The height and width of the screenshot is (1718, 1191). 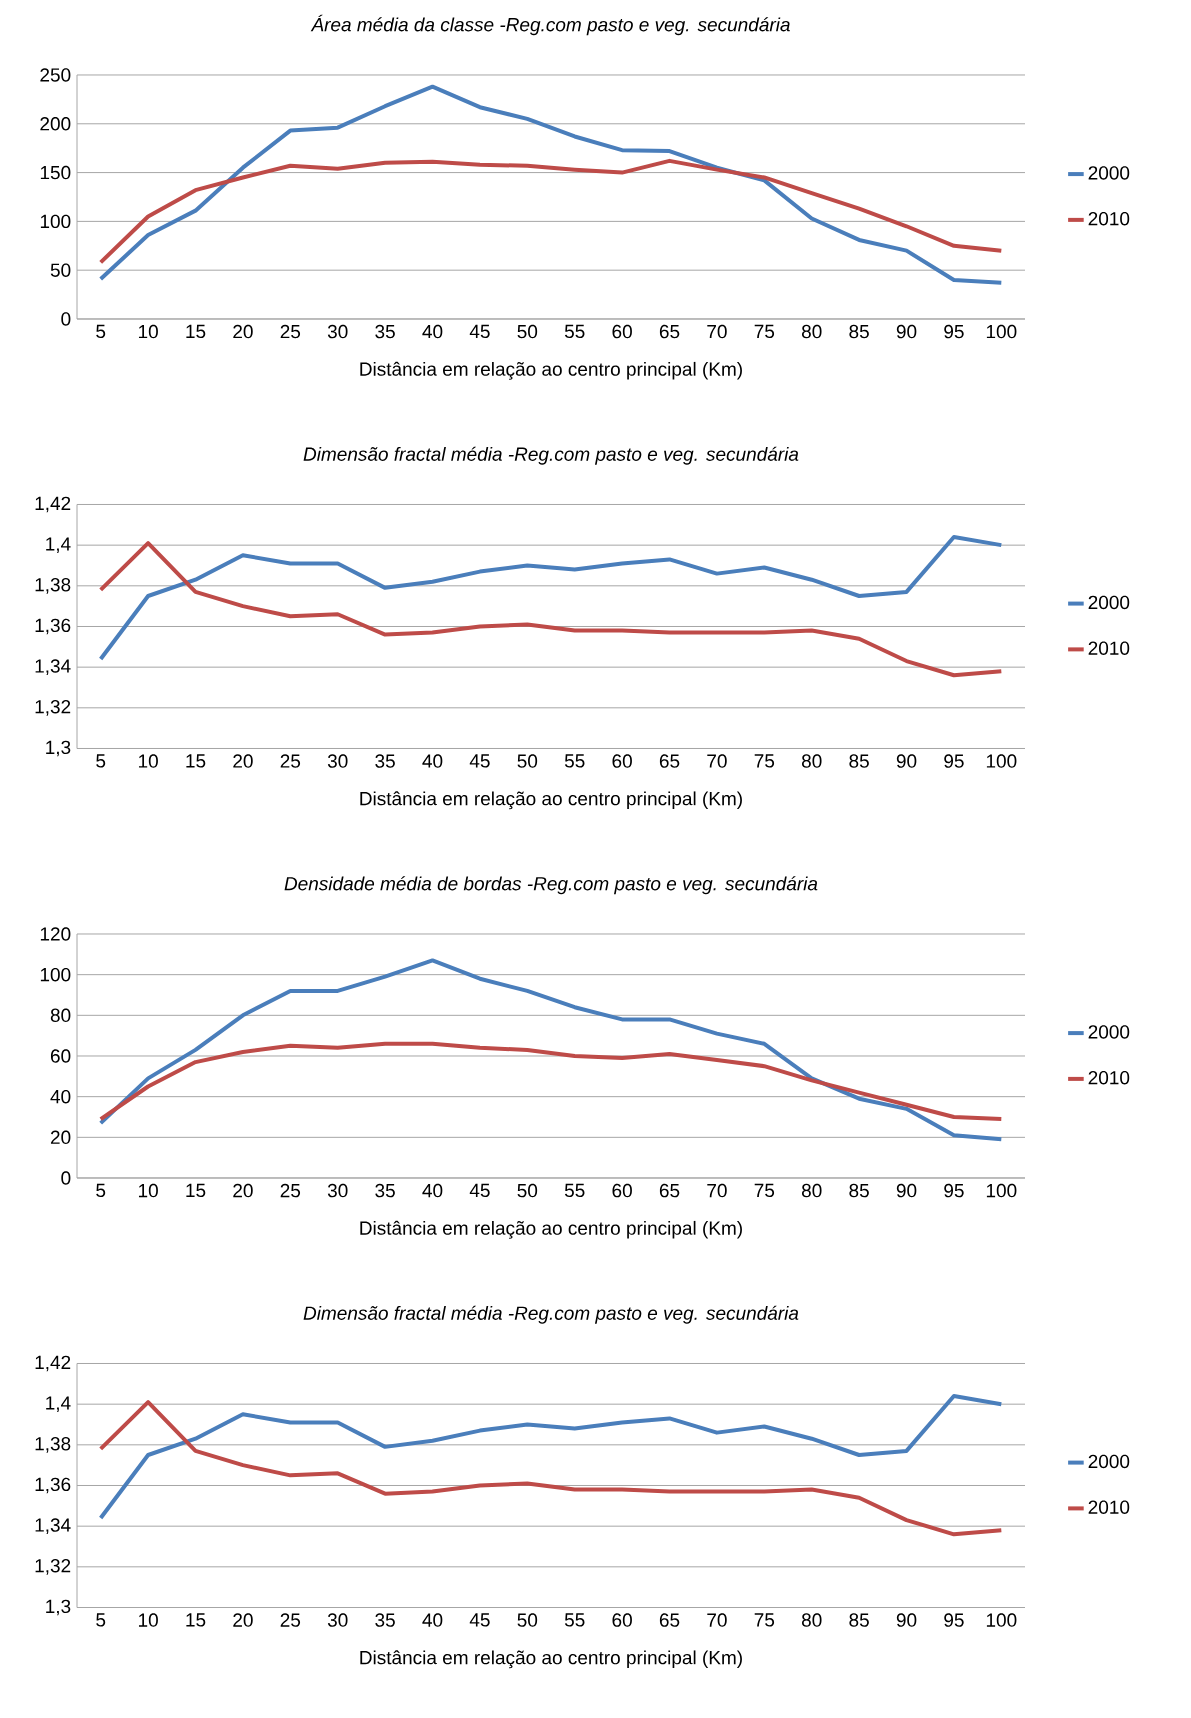 I want to click on y-tick-label: 1,38, so click(x=53, y=1444).